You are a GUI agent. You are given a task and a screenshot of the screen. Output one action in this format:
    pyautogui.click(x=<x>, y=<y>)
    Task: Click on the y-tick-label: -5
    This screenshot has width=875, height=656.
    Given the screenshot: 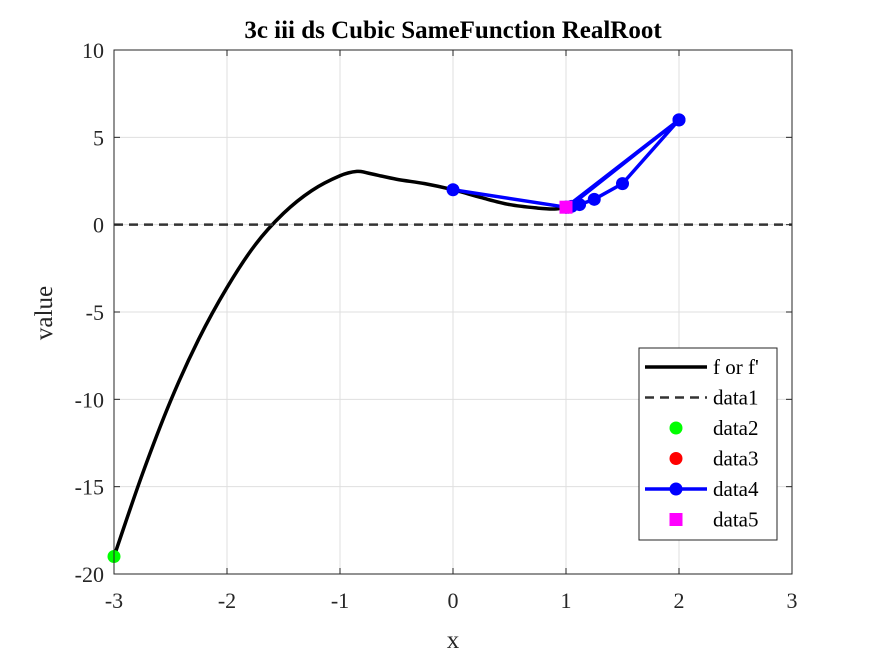 What is the action you would take?
    pyautogui.click(x=95, y=312)
    